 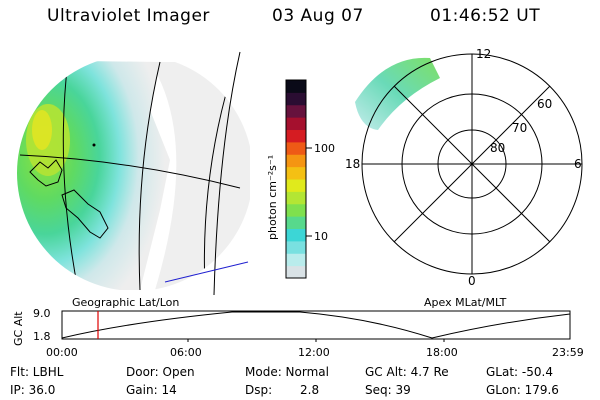 What do you see at coordinates (465, 302) in the screenshot?
I see `right-caption: Apex MLat/MLT` at bounding box center [465, 302].